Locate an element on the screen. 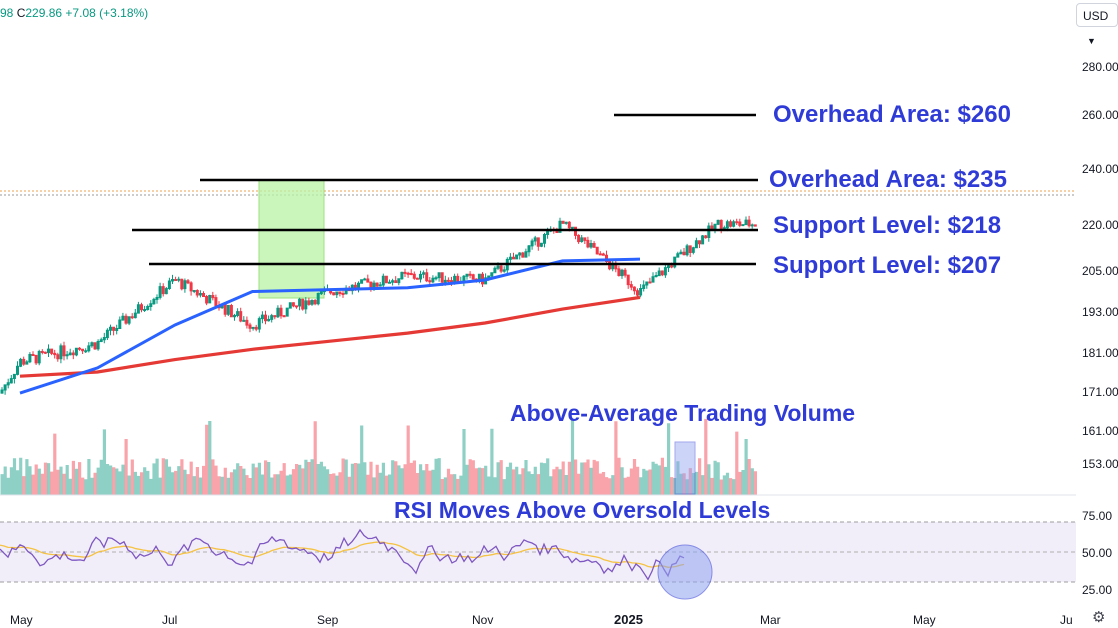  volume-bar-down is located at coordinates (389, 456).